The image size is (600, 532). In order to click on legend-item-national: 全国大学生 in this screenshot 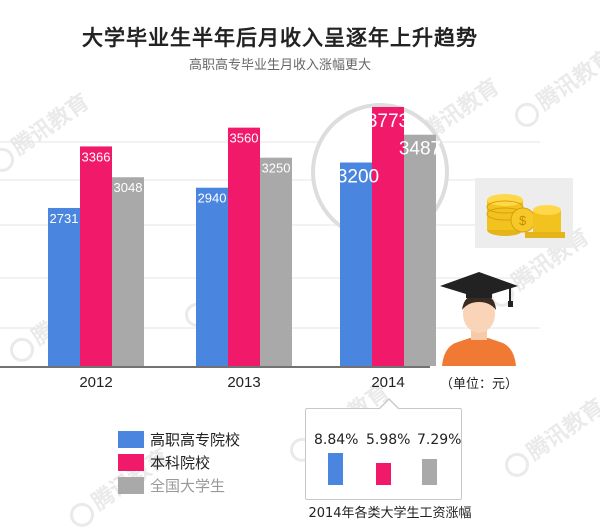, I will do `click(179, 485)`.